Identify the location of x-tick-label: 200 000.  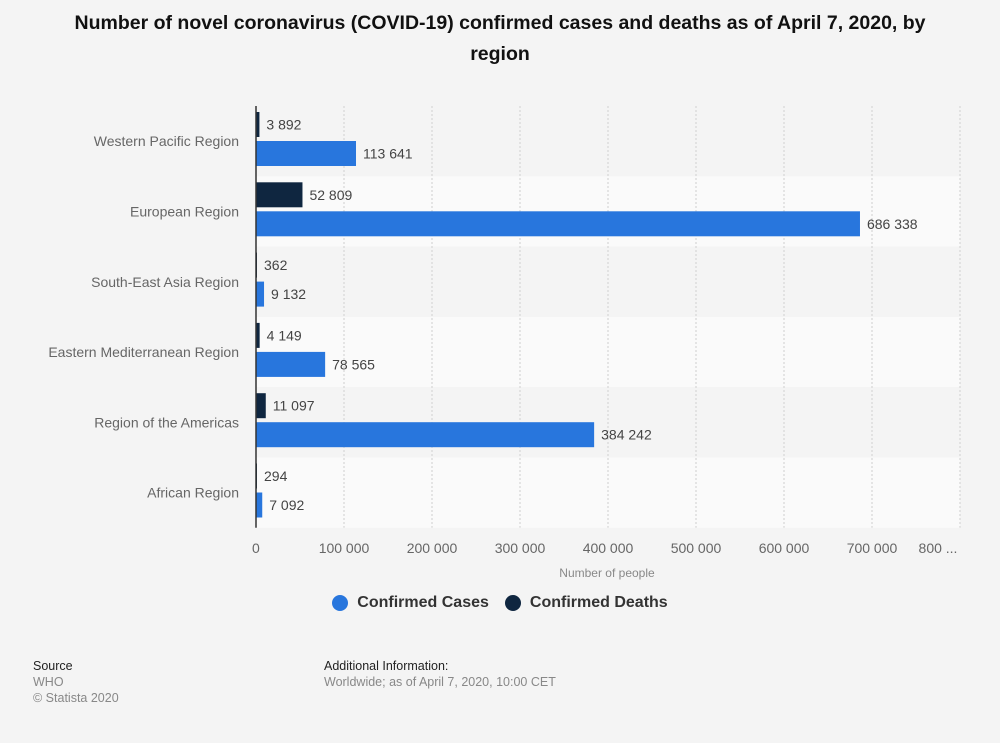
(432, 548).